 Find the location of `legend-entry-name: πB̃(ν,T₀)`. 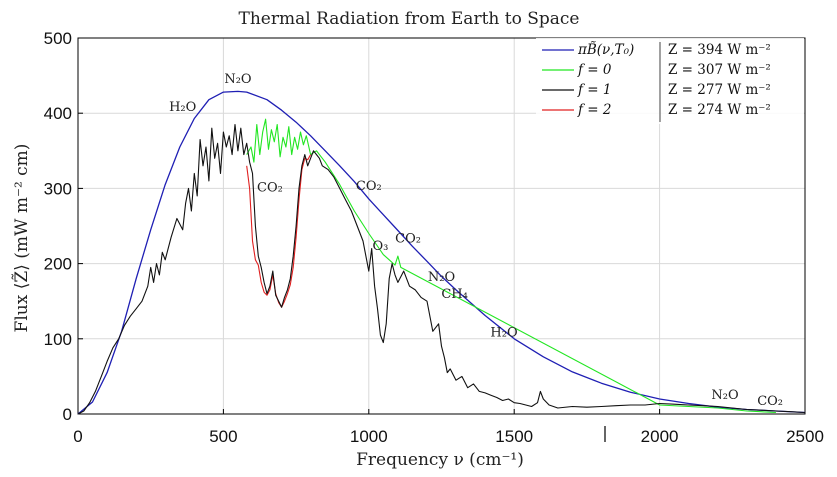

legend-entry-name: πB̃(ν,T₀) is located at coordinates (605, 50).